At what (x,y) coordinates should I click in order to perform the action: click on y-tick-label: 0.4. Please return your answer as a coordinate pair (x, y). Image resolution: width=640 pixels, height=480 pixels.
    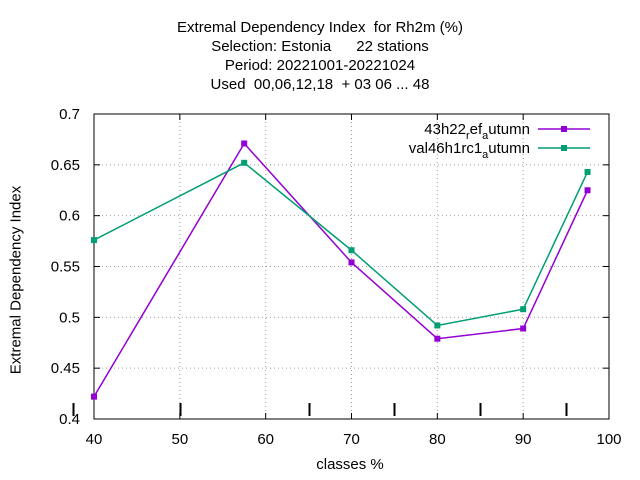
    Looking at the image, I should click on (69, 419).